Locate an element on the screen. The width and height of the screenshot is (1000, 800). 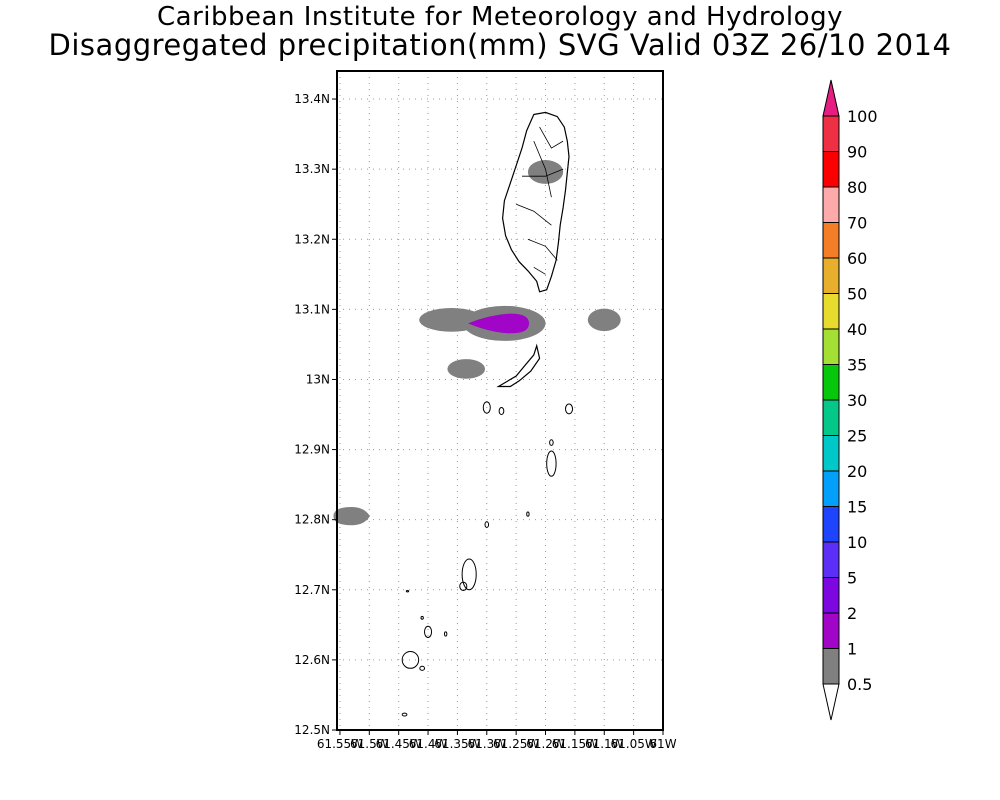
lon-tick-label: 61.3W is located at coordinates (486, 744).